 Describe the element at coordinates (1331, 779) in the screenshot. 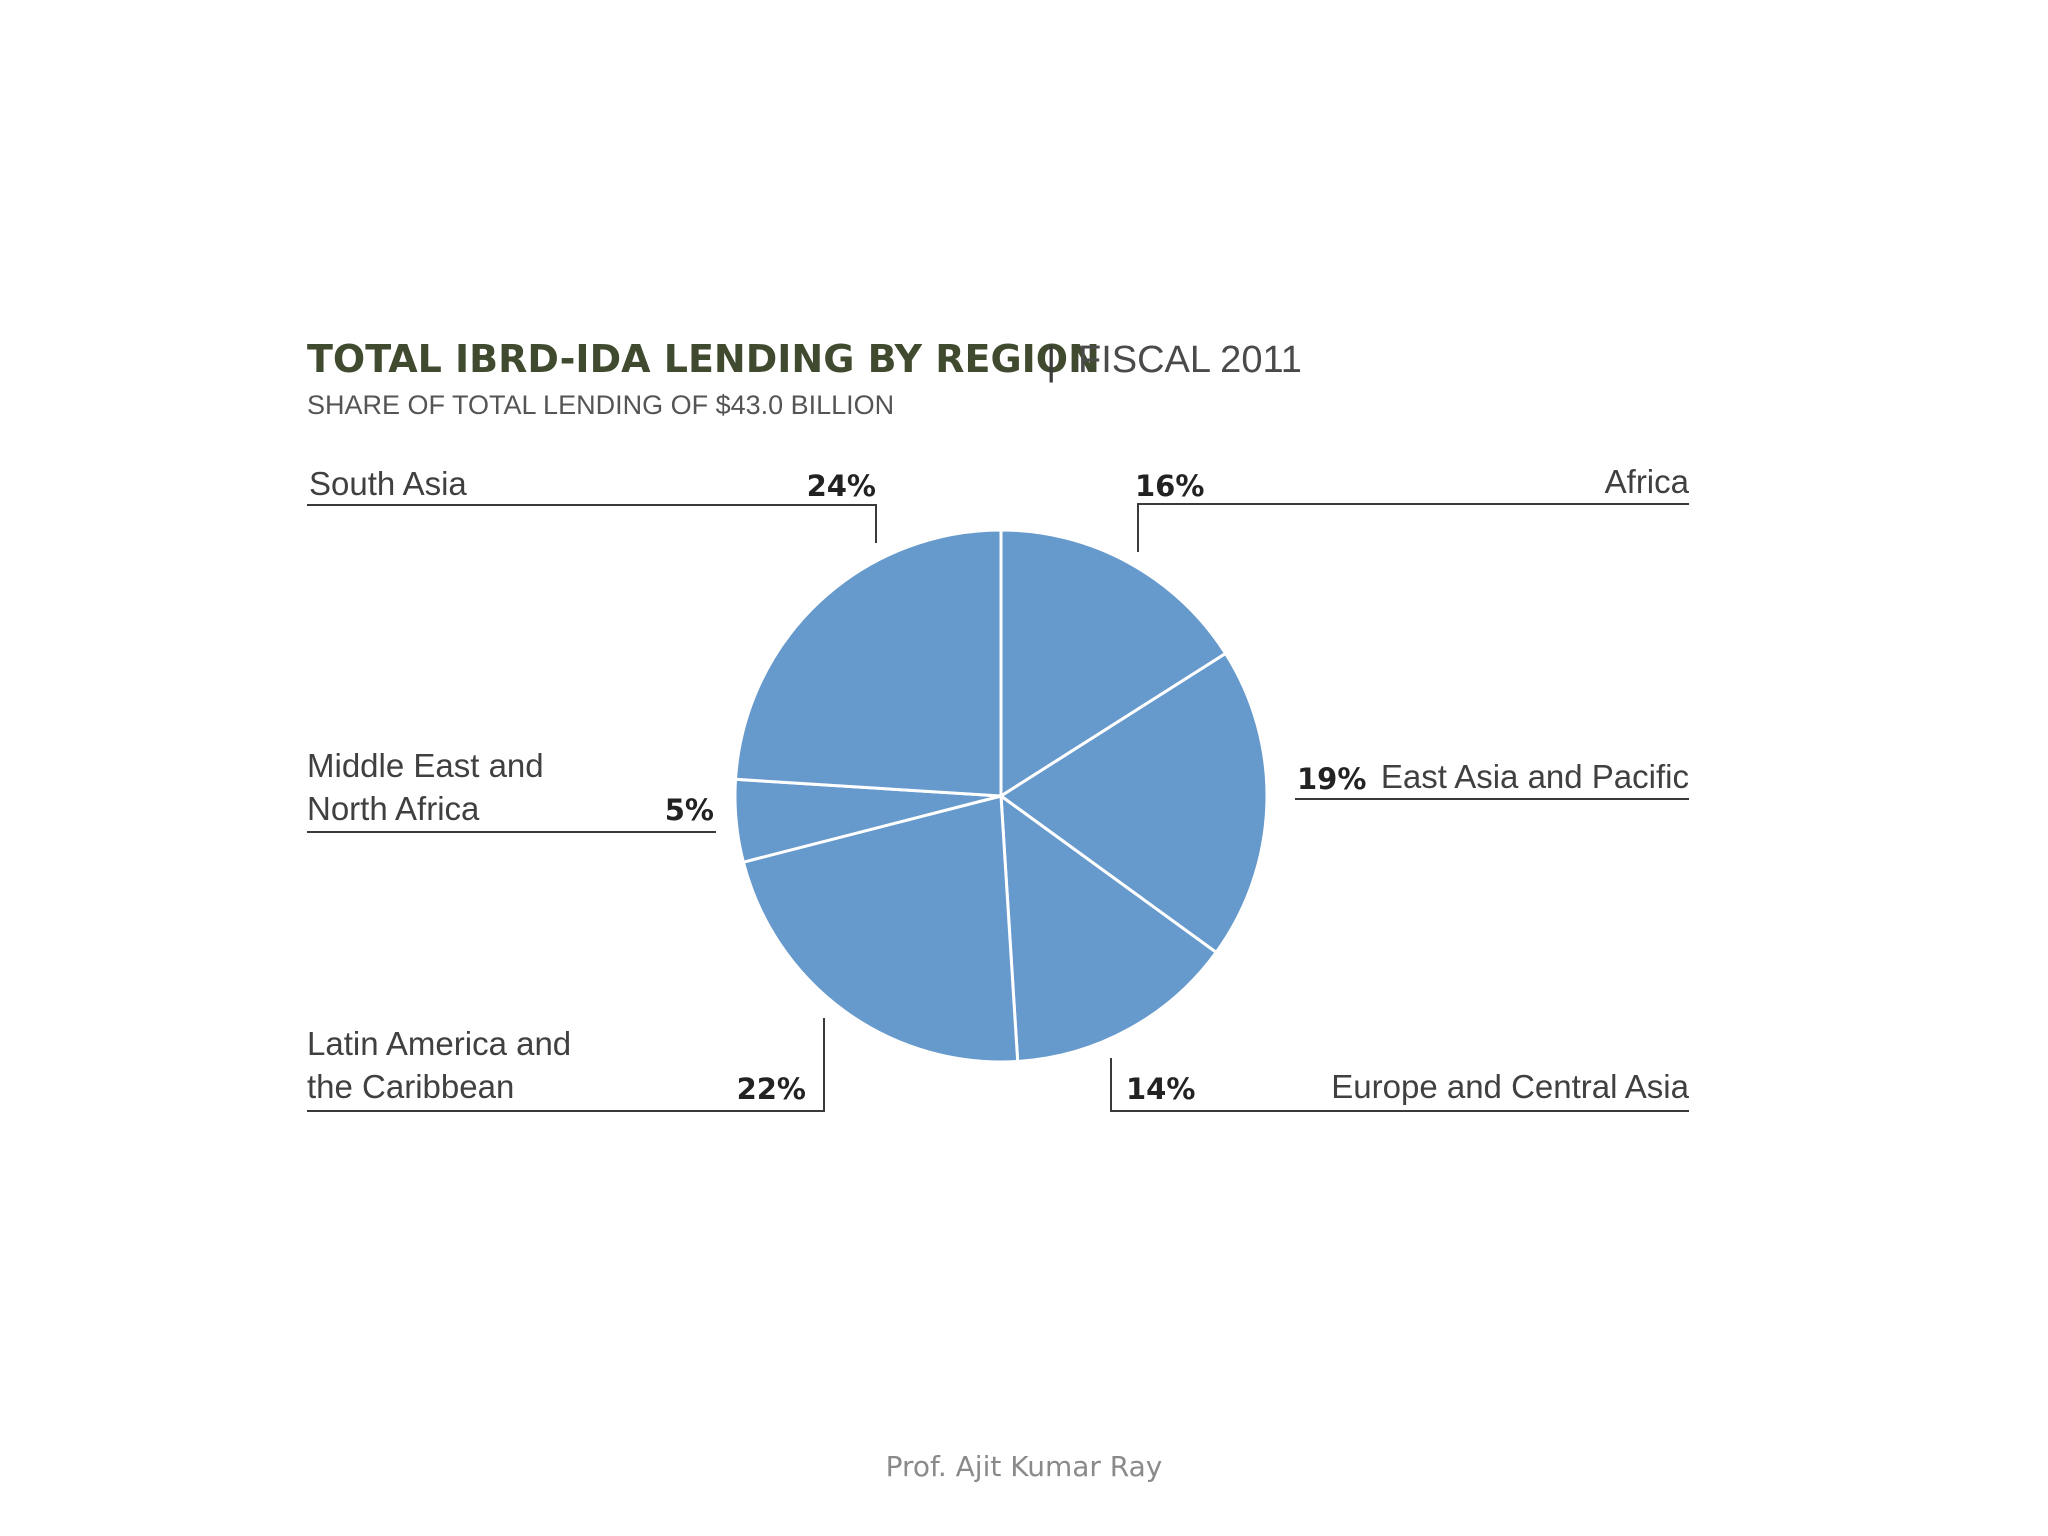

I see `slice-value-east-asia-pacific: 19%` at that location.